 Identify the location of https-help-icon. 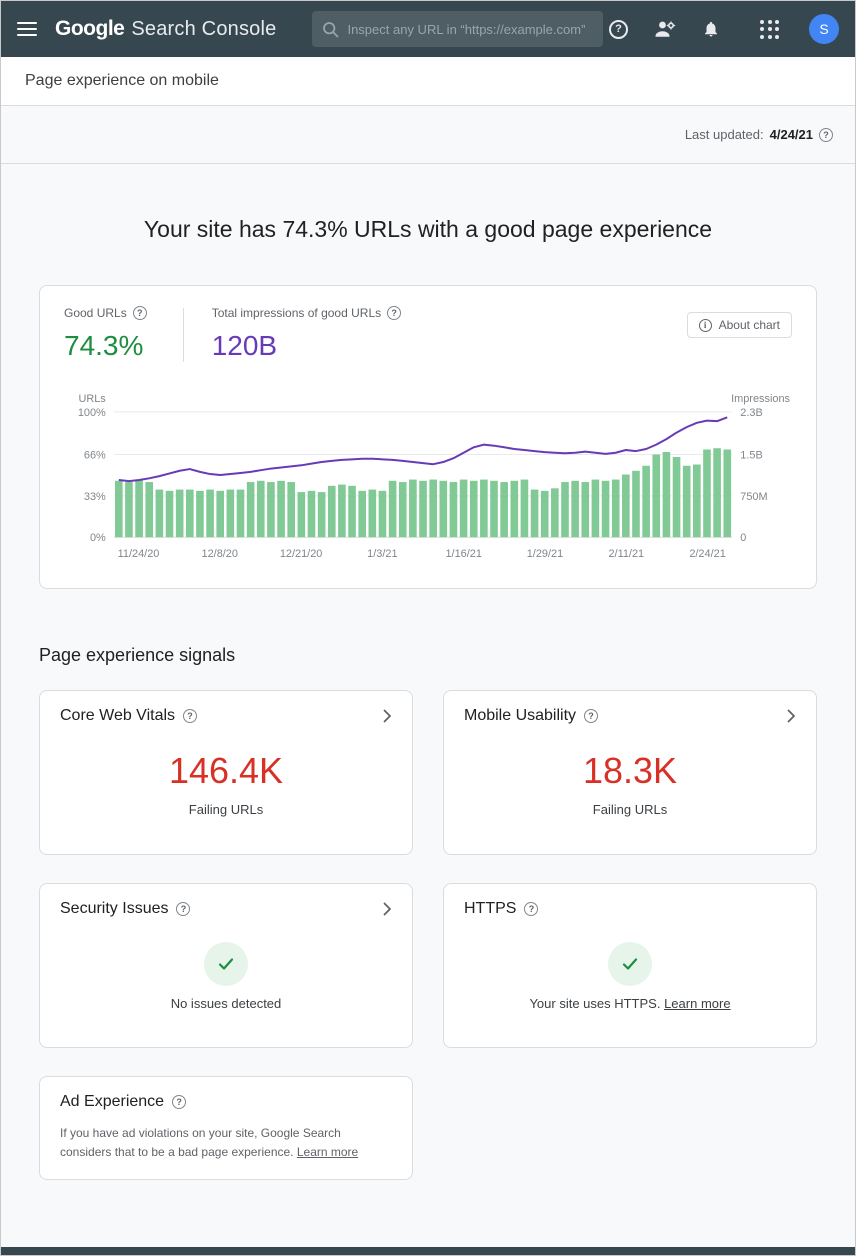
(531, 908).